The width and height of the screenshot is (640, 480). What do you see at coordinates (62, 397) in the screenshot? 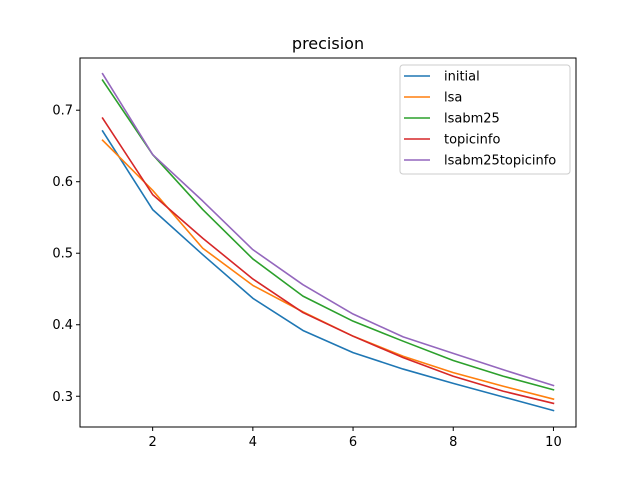
I see `y-tick-label: 0.3` at bounding box center [62, 397].